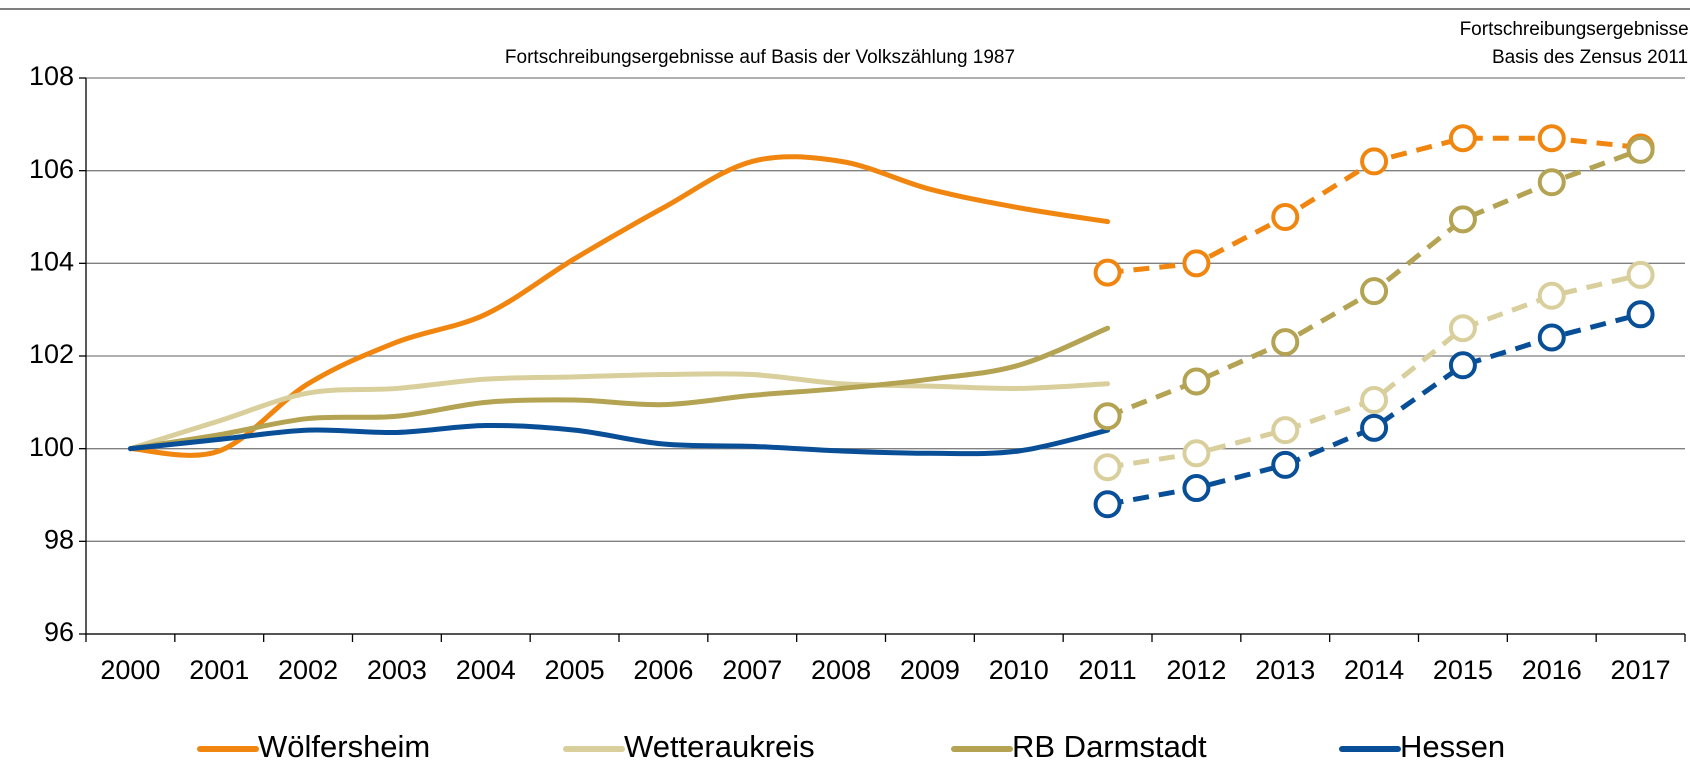 The image size is (1690, 769). What do you see at coordinates (51, 76) in the screenshot?
I see `y-tick-label: 108` at bounding box center [51, 76].